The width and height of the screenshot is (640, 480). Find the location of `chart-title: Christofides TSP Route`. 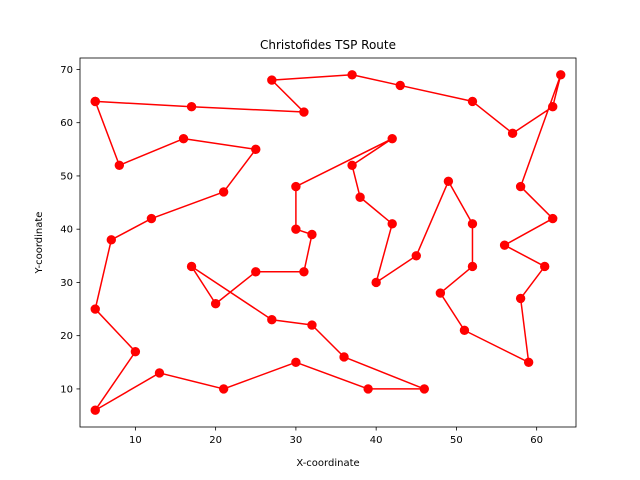

chart-title: Christofides TSP Route is located at coordinates (328, 45).